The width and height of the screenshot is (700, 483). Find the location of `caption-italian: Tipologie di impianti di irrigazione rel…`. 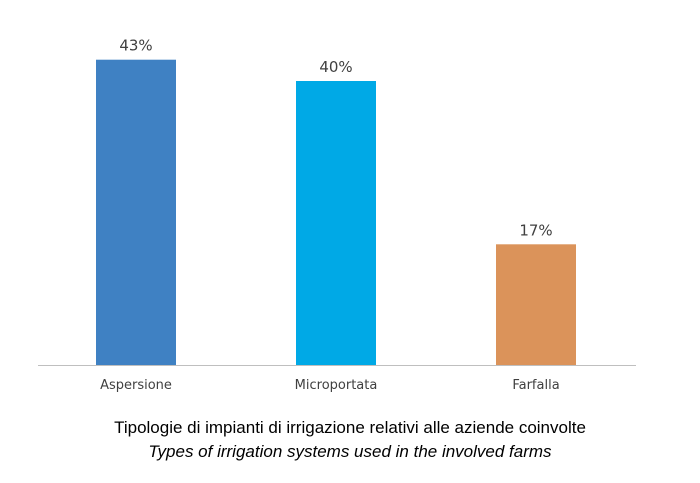

caption-italian: Tipologie di impianti di irrigazione rel… is located at coordinates (350, 427).